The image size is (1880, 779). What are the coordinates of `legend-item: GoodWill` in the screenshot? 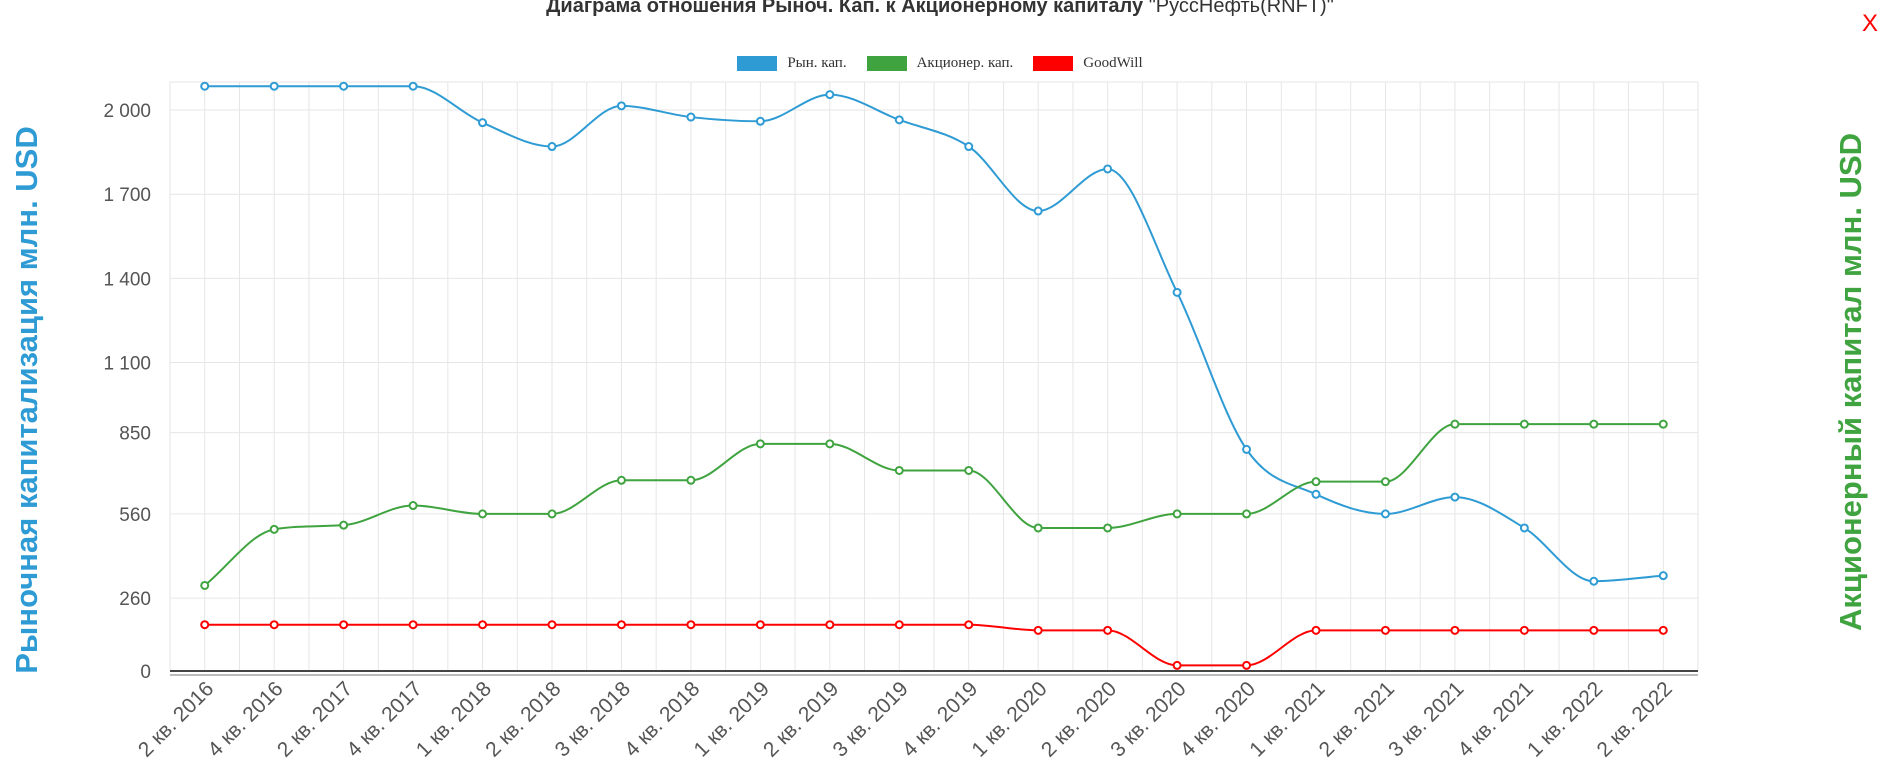 It's located at (1088, 63).